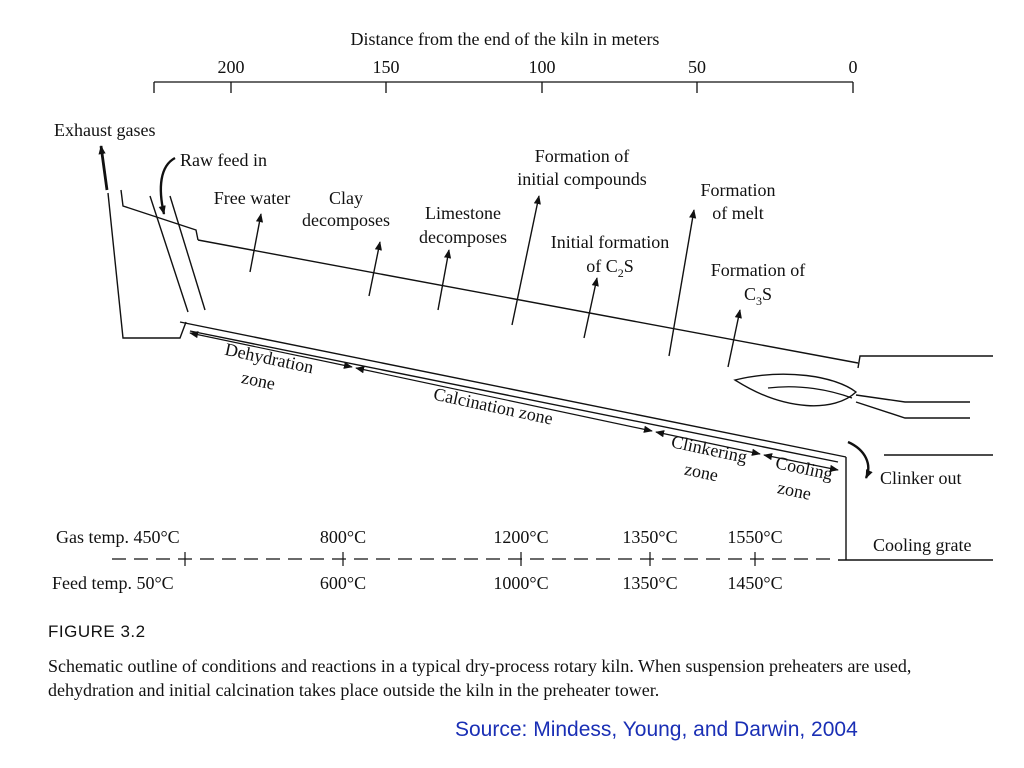 The width and height of the screenshot is (1024, 768). I want to click on feed-temp-label: Feed temp. 50°C, so click(113, 583).